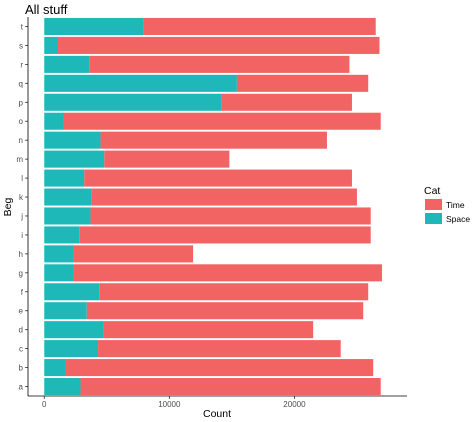  What do you see at coordinates (68, 197) in the screenshot?
I see `bar-k-space` at bounding box center [68, 197].